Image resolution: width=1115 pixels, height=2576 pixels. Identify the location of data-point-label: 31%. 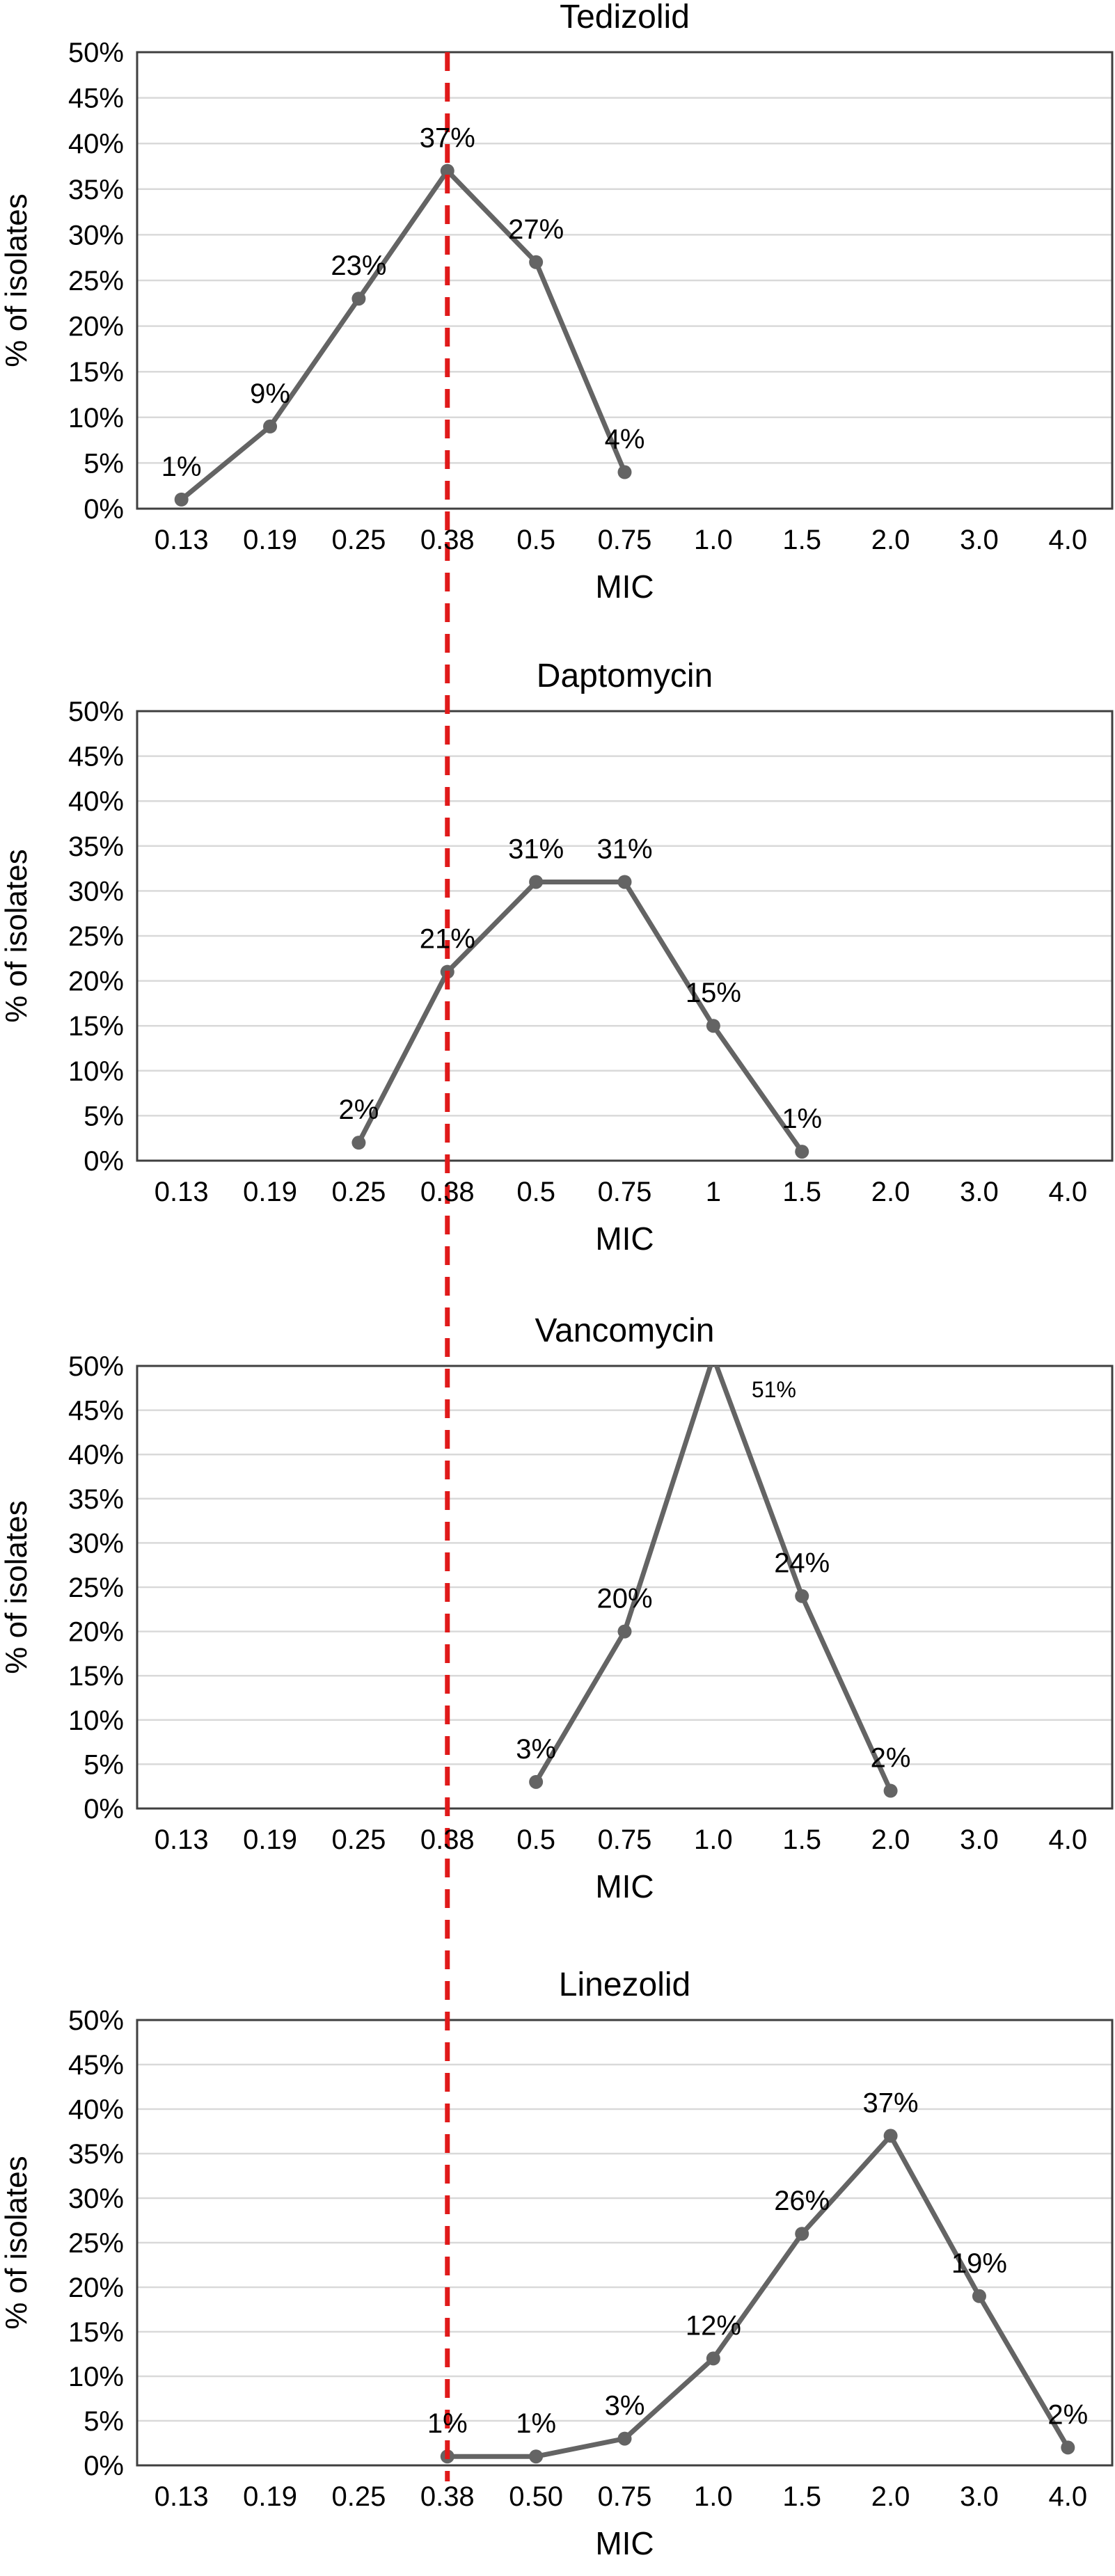
(536, 849).